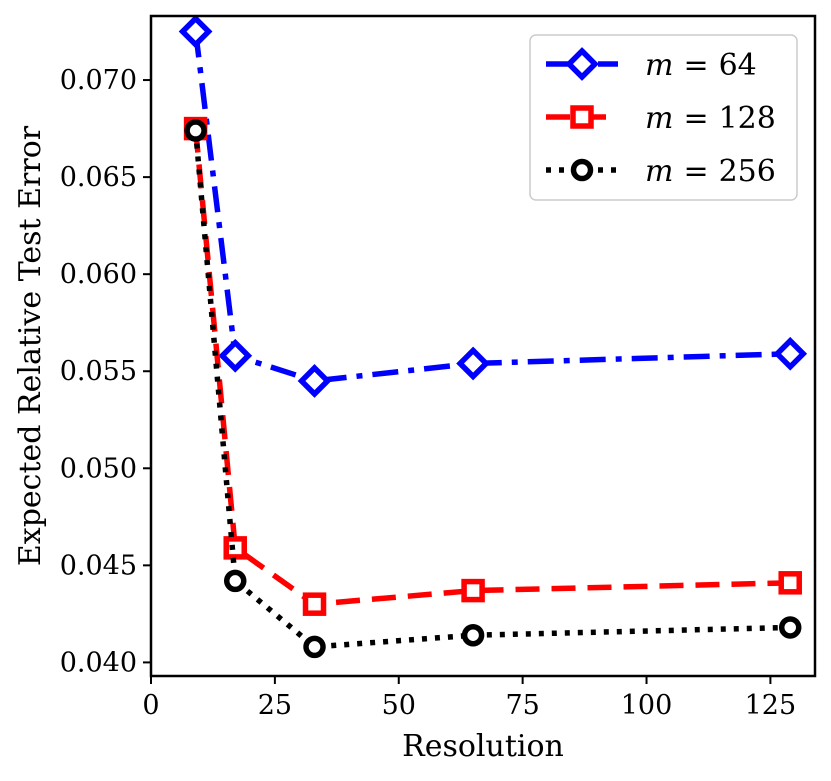  I want to click on legend-entry: m = 256, so click(661, 171).